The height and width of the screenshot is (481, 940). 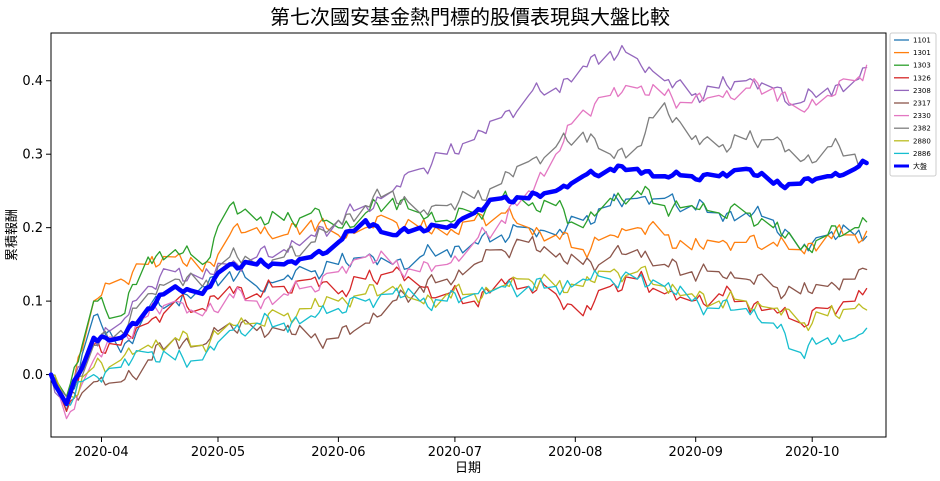 What do you see at coordinates (922, 116) in the screenshot?
I see `legend-label: 2330` at bounding box center [922, 116].